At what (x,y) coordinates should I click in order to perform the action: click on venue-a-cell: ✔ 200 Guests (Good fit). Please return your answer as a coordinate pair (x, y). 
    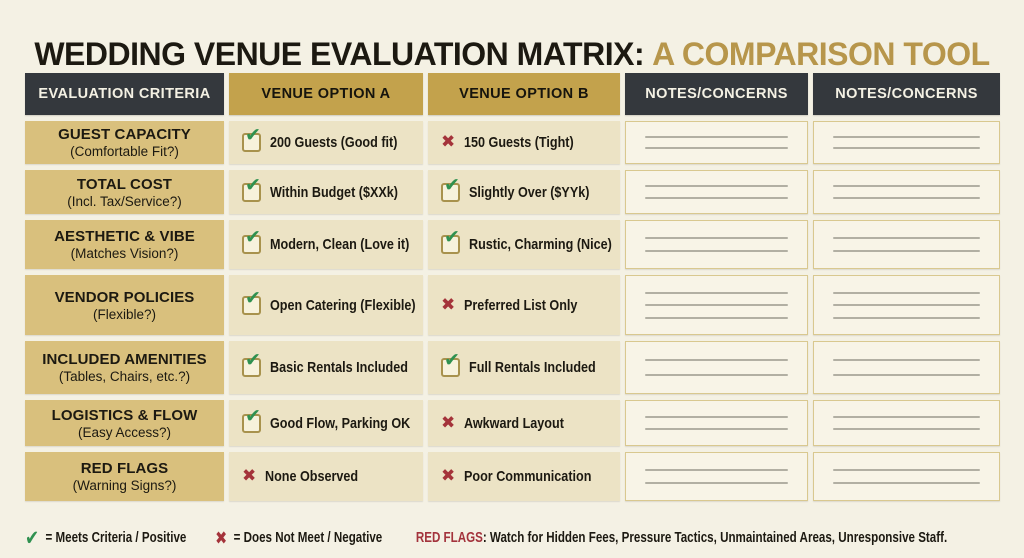
    Looking at the image, I should click on (326, 142).